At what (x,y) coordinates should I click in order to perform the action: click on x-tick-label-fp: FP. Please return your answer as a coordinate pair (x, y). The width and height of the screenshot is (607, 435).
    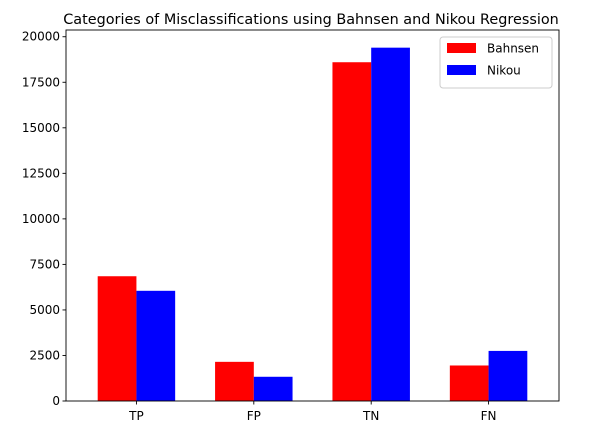
    Looking at the image, I should click on (254, 416).